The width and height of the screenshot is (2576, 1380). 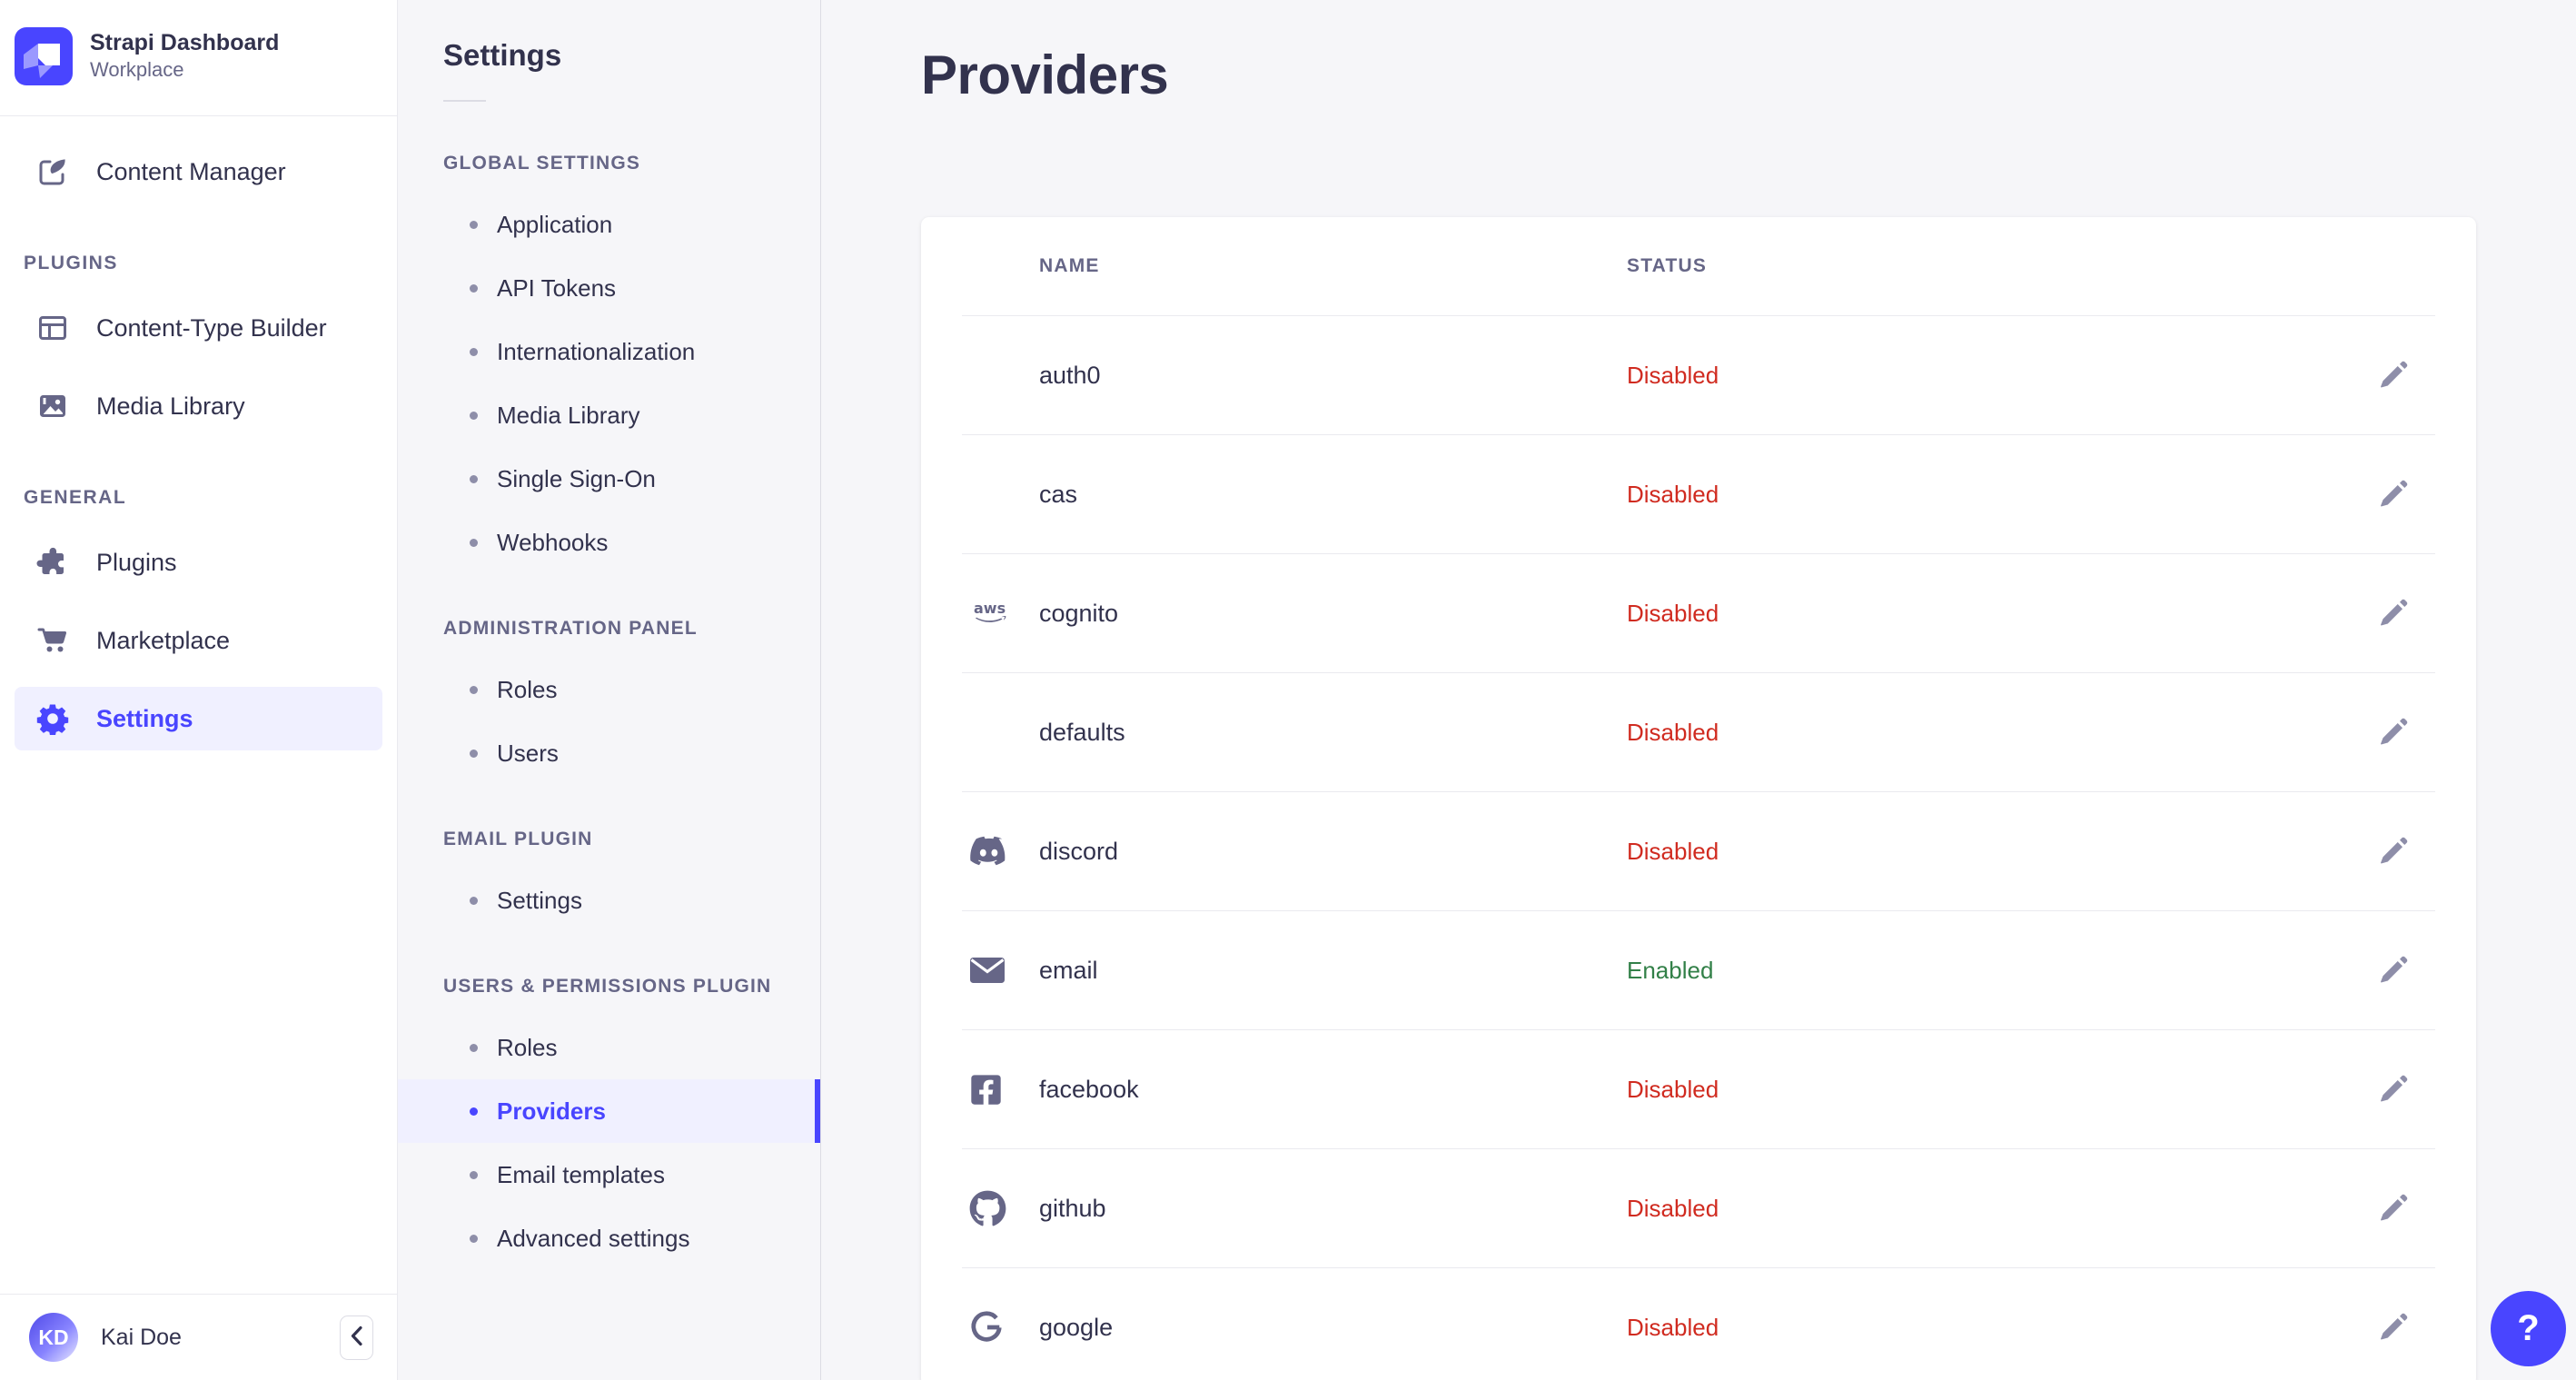 I want to click on content-manager-icon, so click(x=52, y=171).